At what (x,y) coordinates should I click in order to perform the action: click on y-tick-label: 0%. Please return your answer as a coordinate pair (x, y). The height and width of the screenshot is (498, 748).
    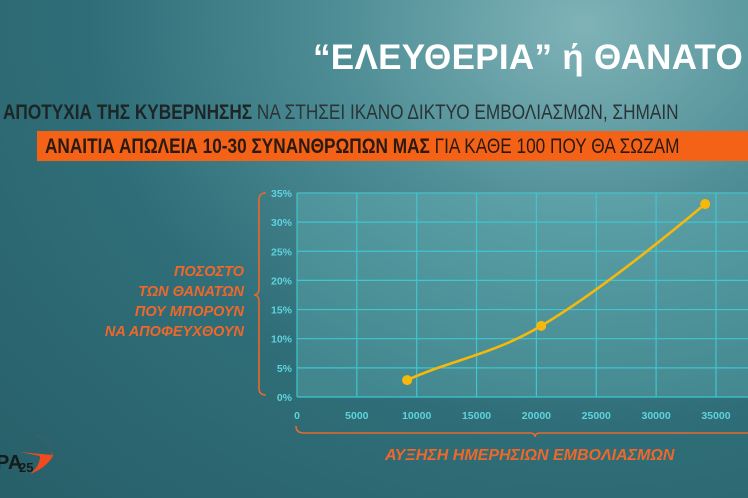
    Looking at the image, I should click on (285, 398).